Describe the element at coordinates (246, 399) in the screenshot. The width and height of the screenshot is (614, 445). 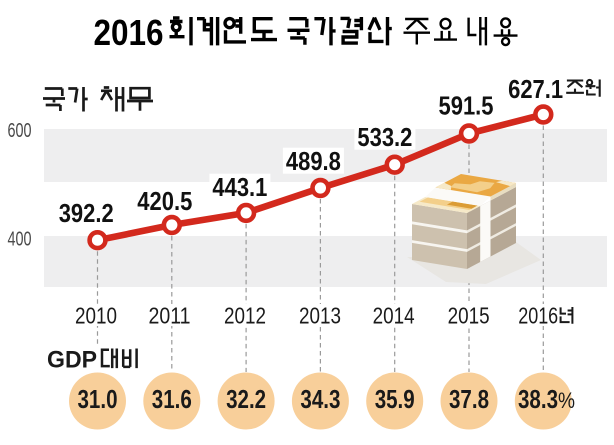
I see `svg-text: 32.2` at that location.